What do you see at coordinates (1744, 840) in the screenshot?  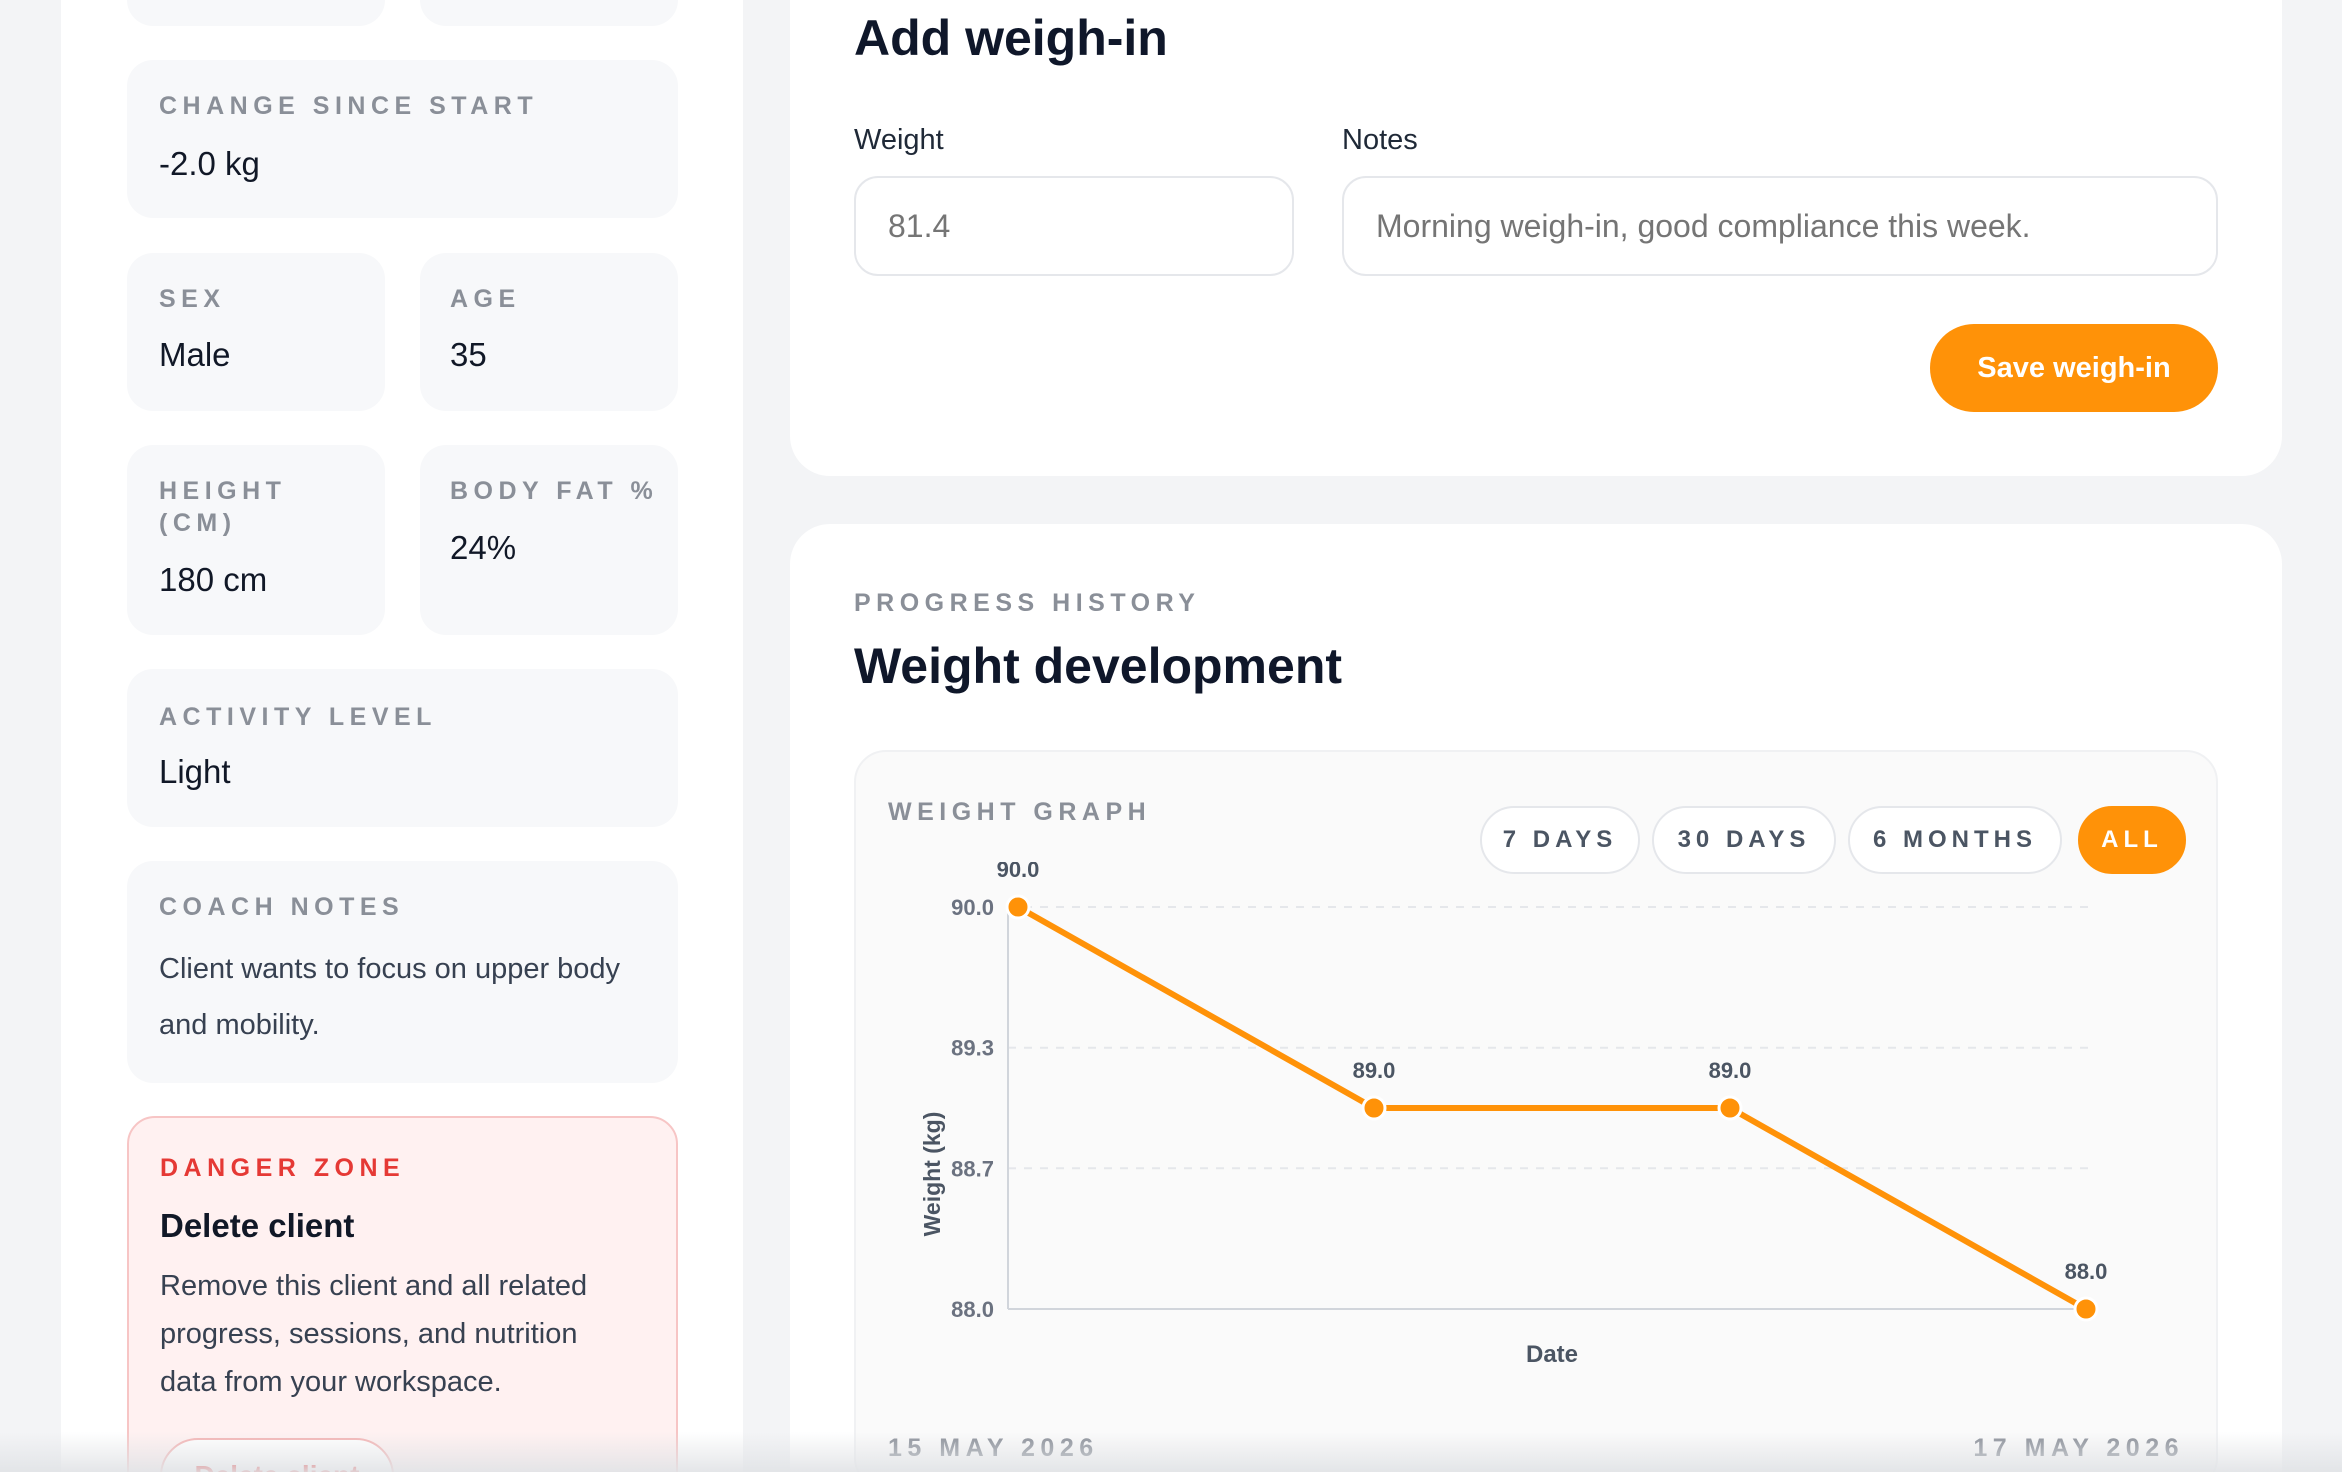 I see `range-30-days-button: 30 DAYS` at bounding box center [1744, 840].